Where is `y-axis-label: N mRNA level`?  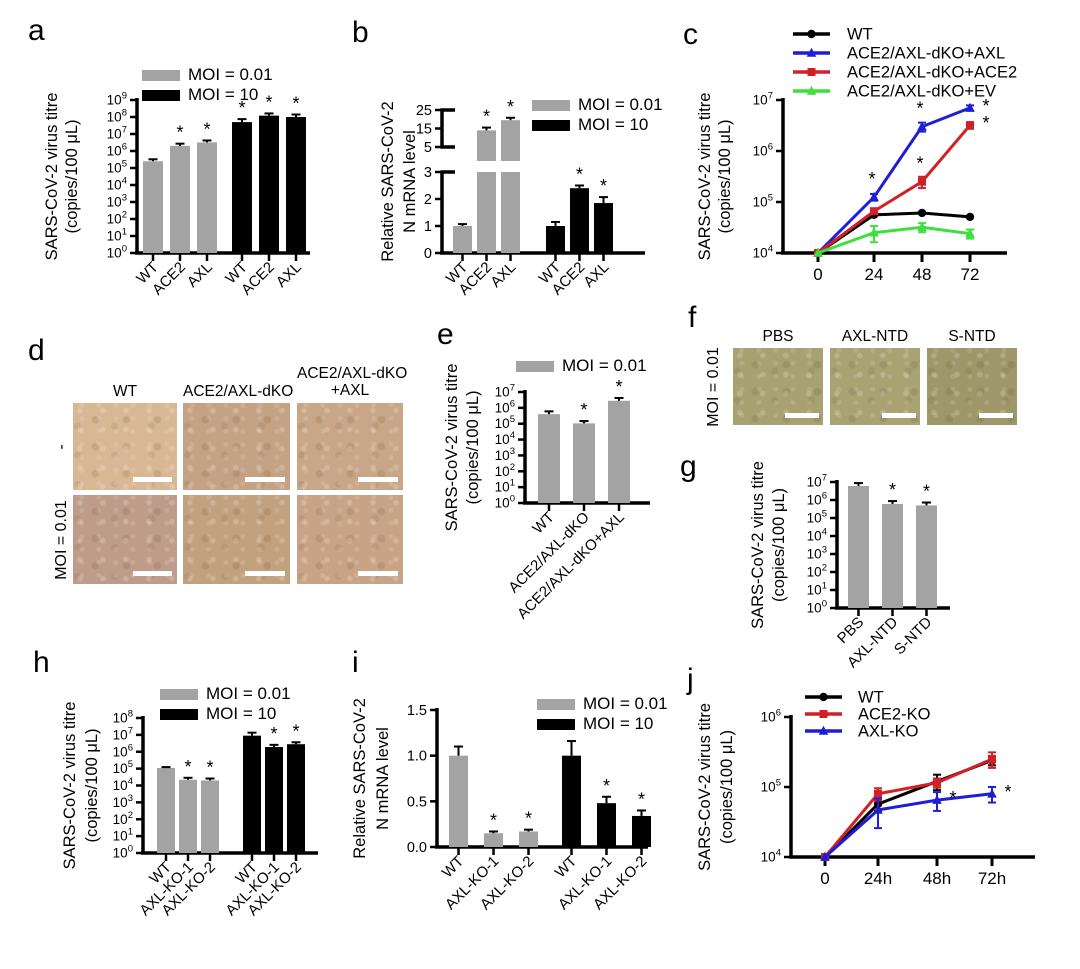
y-axis-label: N mRNA level is located at coordinates (383, 778).